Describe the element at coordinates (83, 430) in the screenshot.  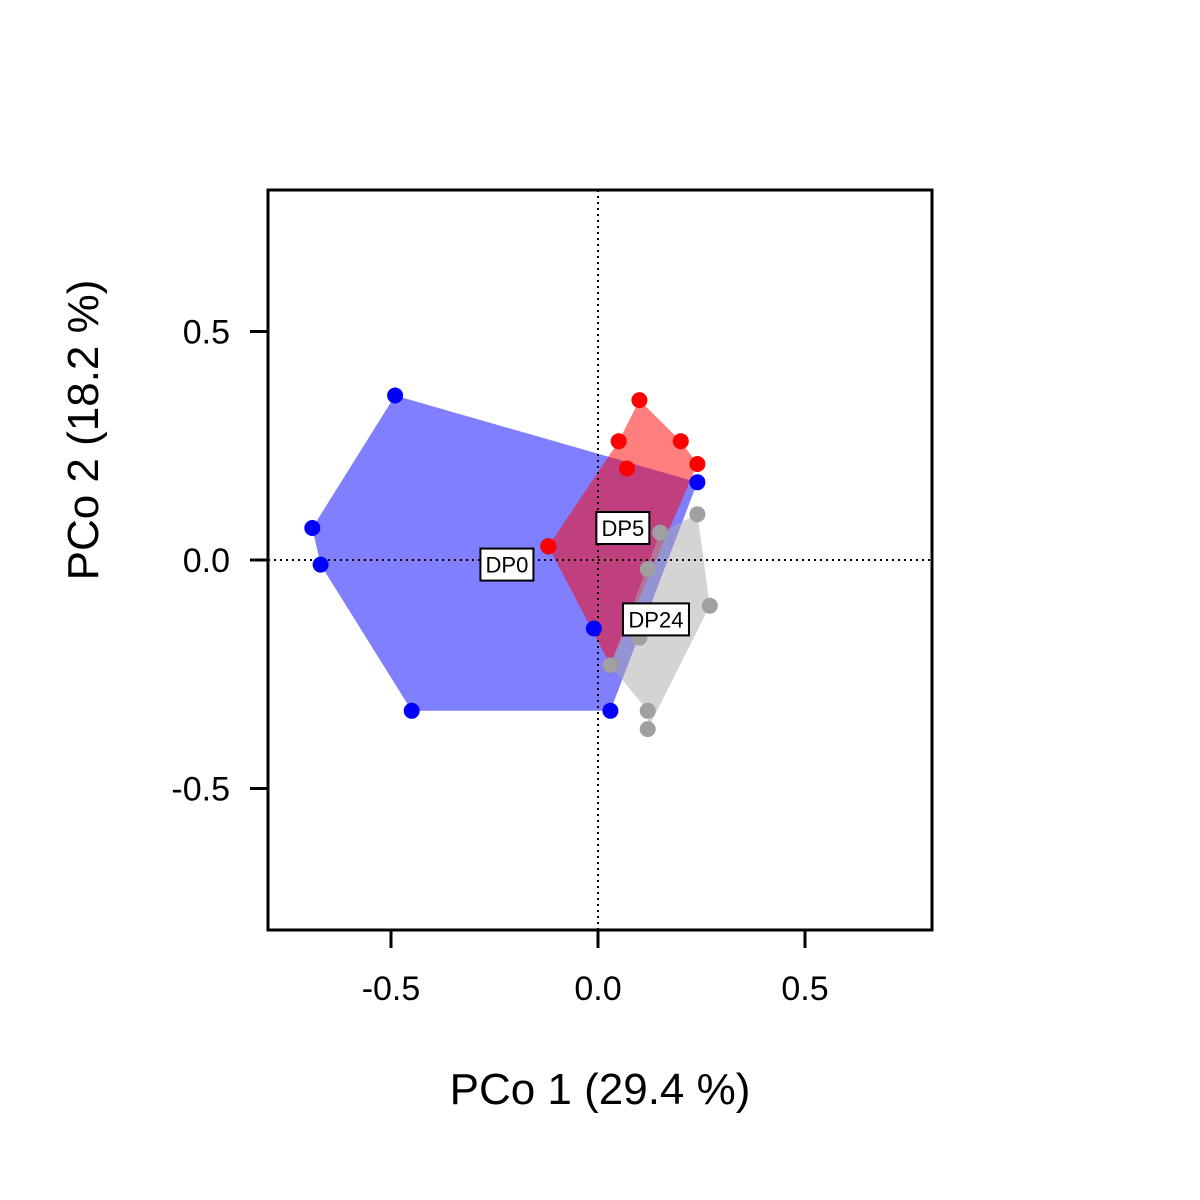
I see `y-axis-title: PCo 2 (18.2 %)` at that location.